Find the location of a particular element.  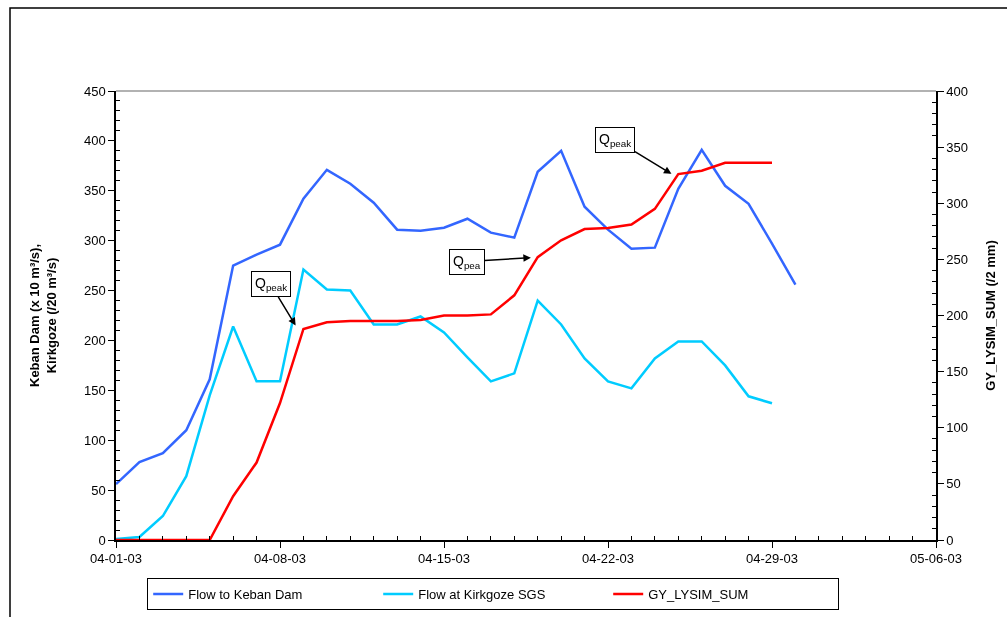

x-tick-label: 04-22-03 is located at coordinates (608, 559).